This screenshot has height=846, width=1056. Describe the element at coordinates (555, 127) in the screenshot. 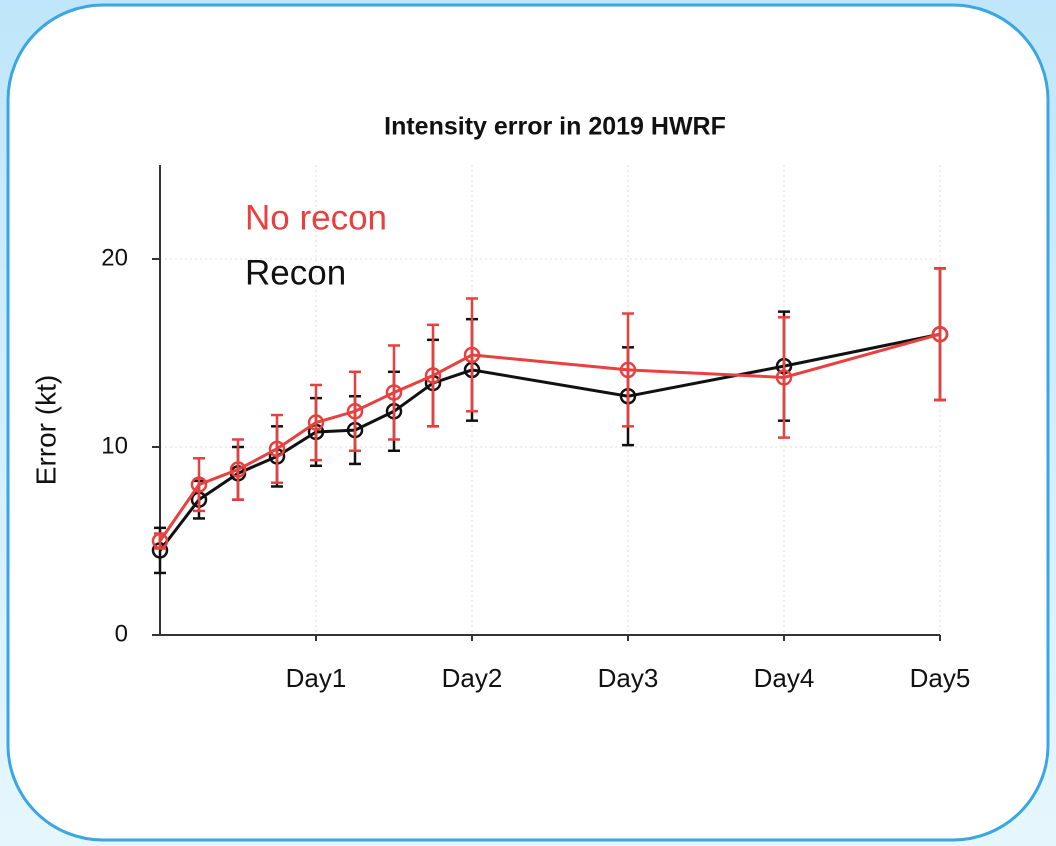

I see `chart-title: Intensity error in 2019 HWRF` at that location.